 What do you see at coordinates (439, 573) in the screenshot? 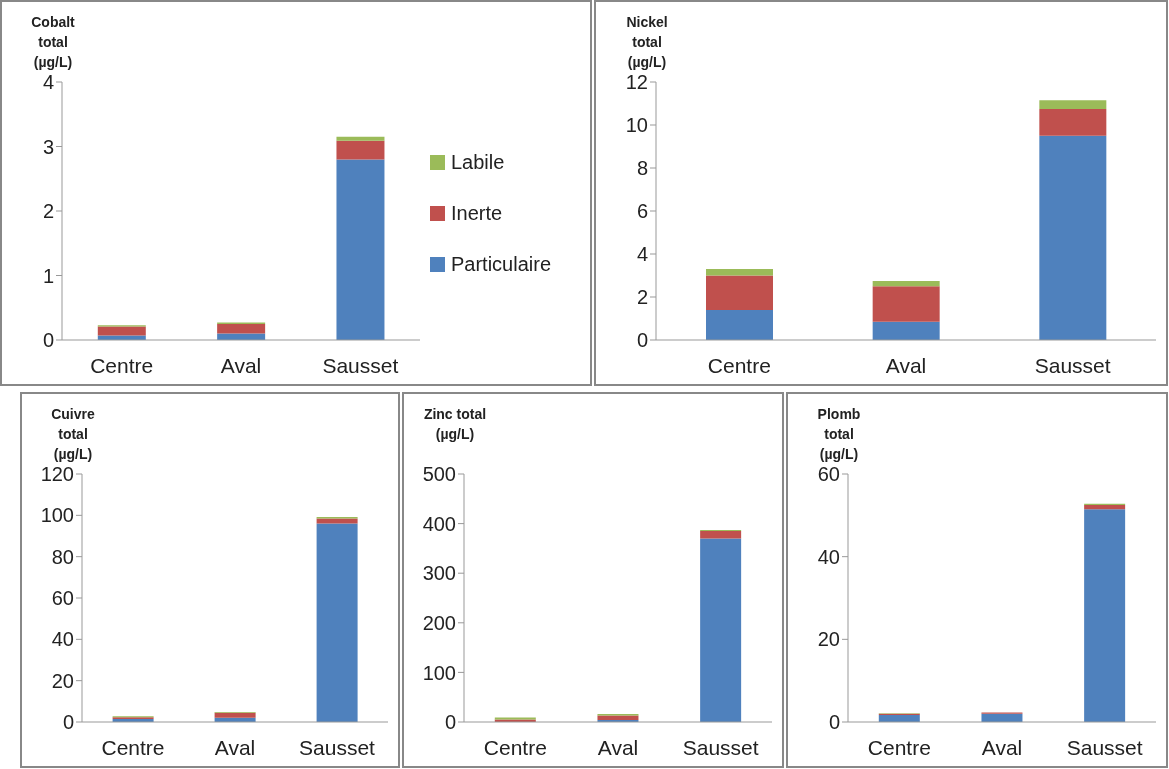
I see `y-tick-label: 300` at bounding box center [439, 573].